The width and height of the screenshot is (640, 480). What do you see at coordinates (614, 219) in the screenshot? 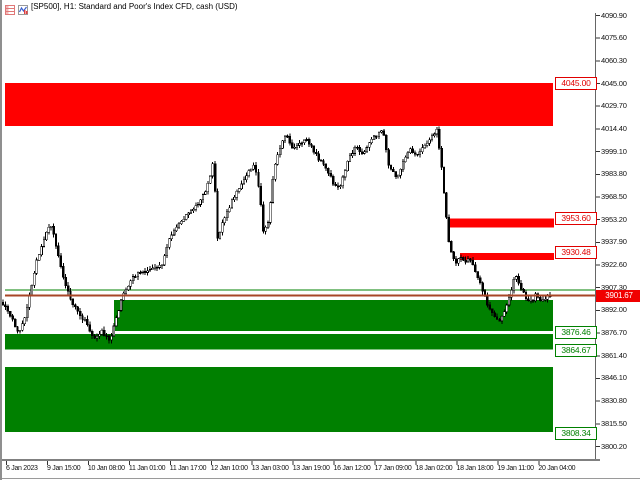
I see `price-tick-label: 3953.20` at bounding box center [614, 219].